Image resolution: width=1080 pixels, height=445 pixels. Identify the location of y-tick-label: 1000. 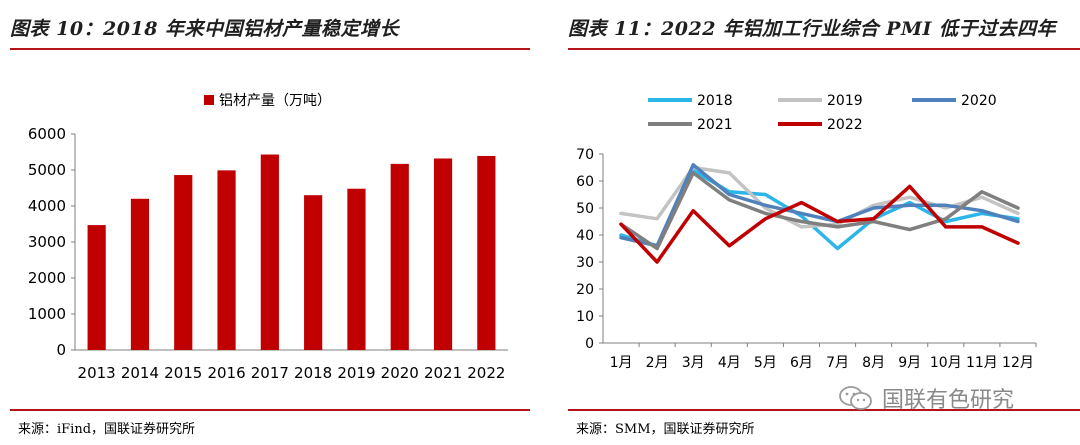
(47, 314).